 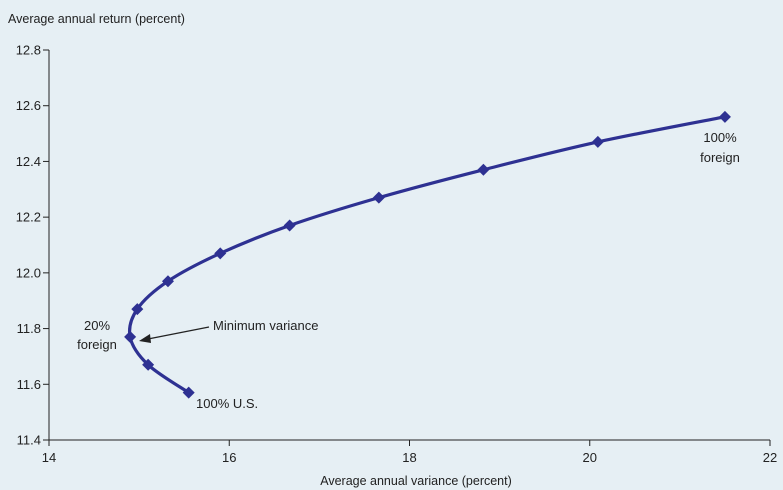 What do you see at coordinates (145, 338) in the screenshot?
I see `minimum-variance-arrowhead` at bounding box center [145, 338].